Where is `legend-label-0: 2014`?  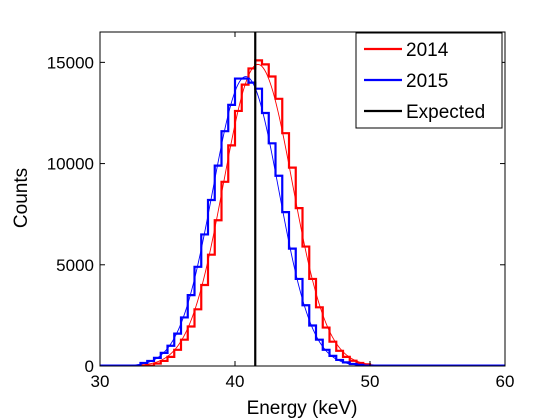 legend-label-0: 2014 is located at coordinates (427, 50).